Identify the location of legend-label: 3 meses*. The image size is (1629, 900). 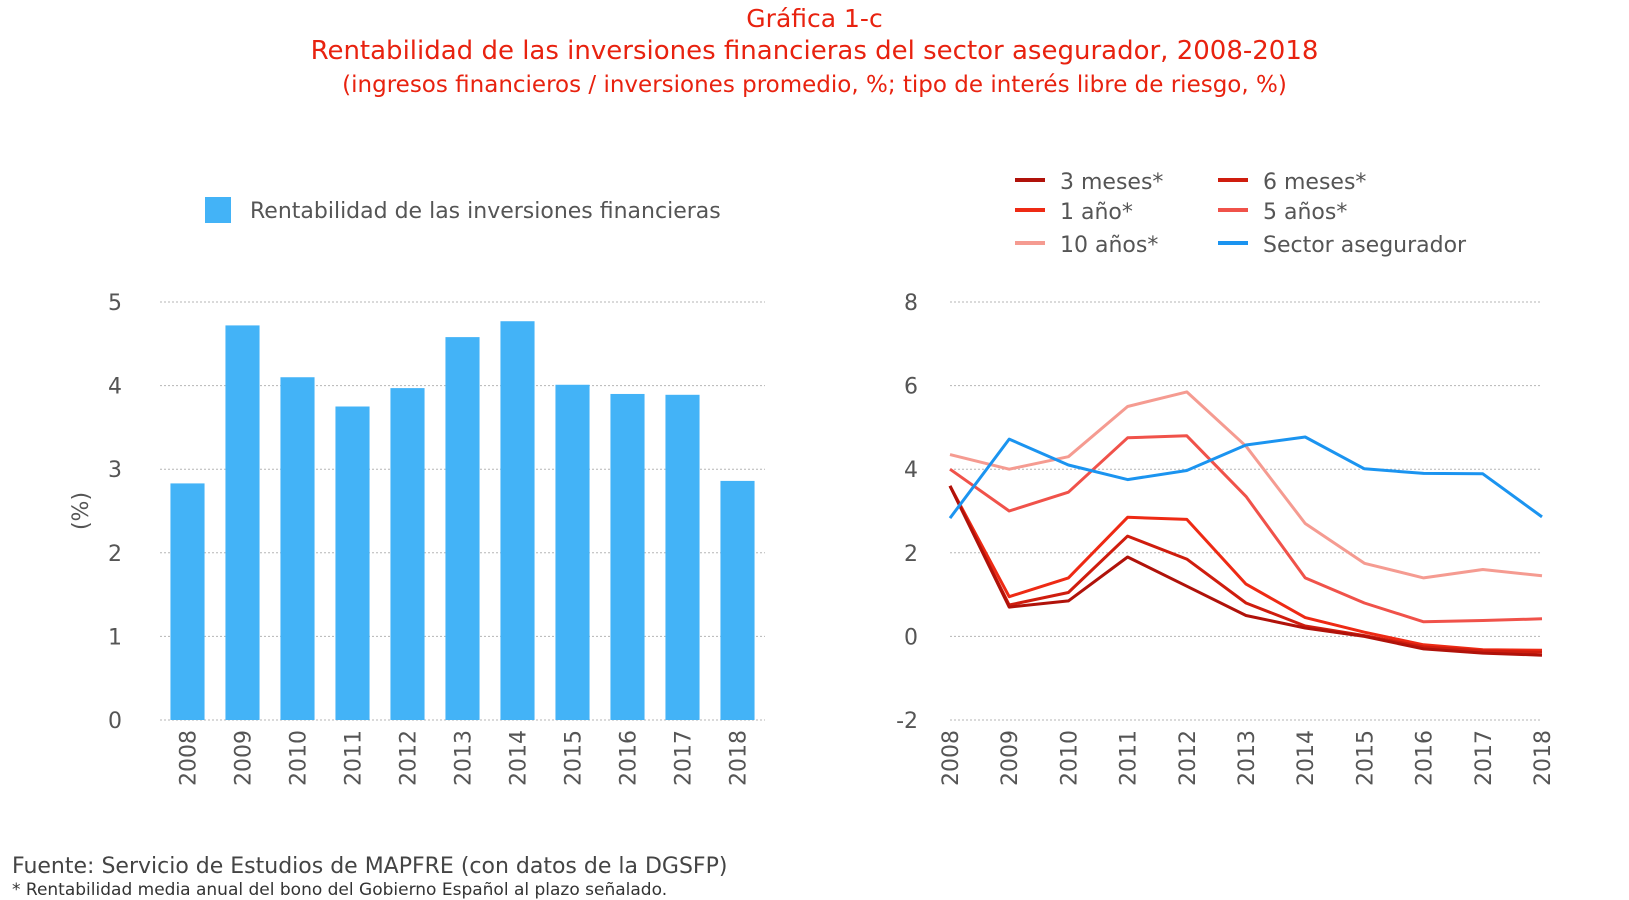
(1111, 182).